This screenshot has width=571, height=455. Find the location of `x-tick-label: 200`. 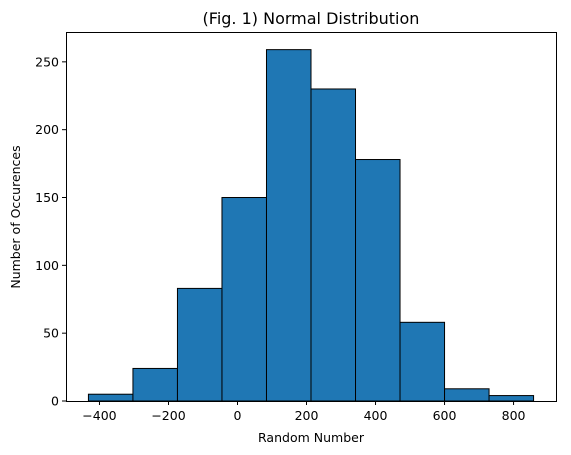

x-tick-label: 200 is located at coordinates (307, 415).